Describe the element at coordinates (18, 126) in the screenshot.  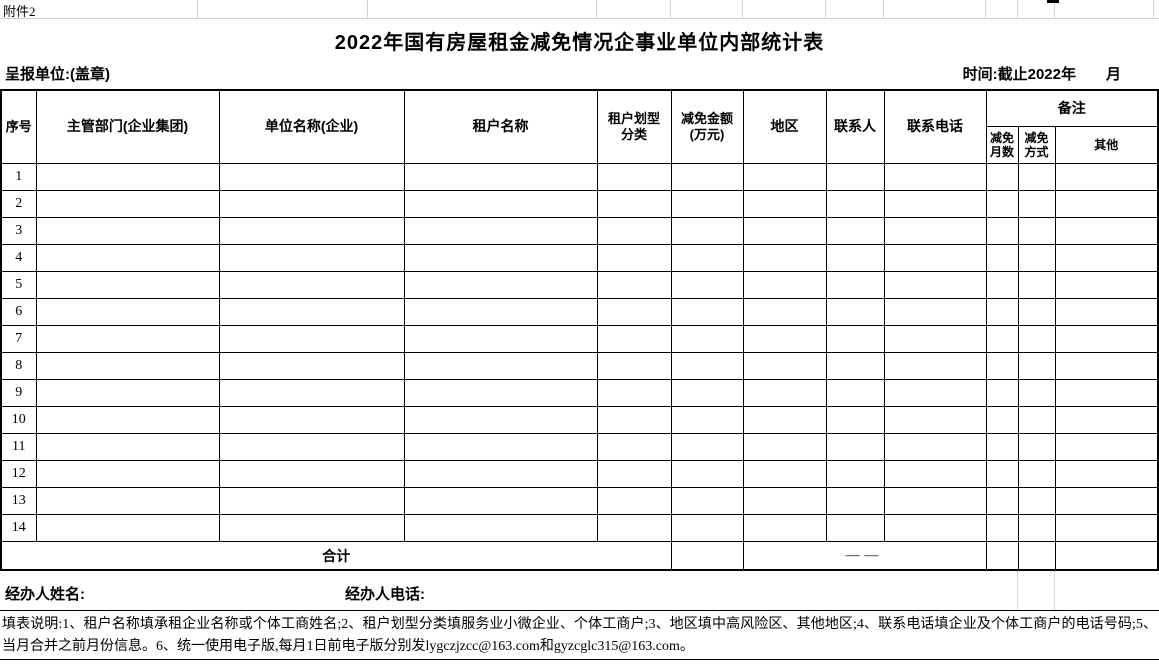
I see `header-index: 序号` at that location.